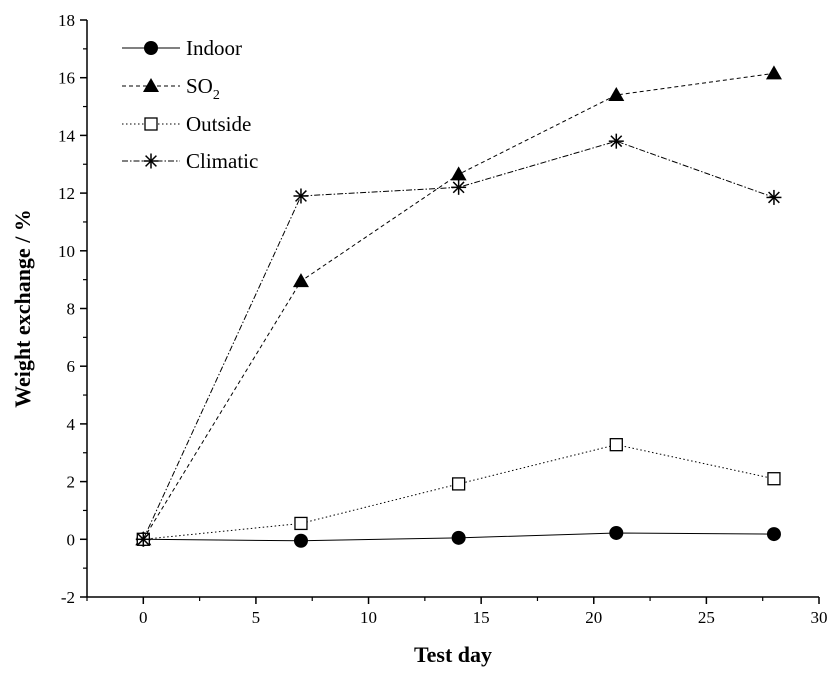  What do you see at coordinates (182, 48) in the screenshot?
I see `legend-item-indoor: Indoor` at bounding box center [182, 48].